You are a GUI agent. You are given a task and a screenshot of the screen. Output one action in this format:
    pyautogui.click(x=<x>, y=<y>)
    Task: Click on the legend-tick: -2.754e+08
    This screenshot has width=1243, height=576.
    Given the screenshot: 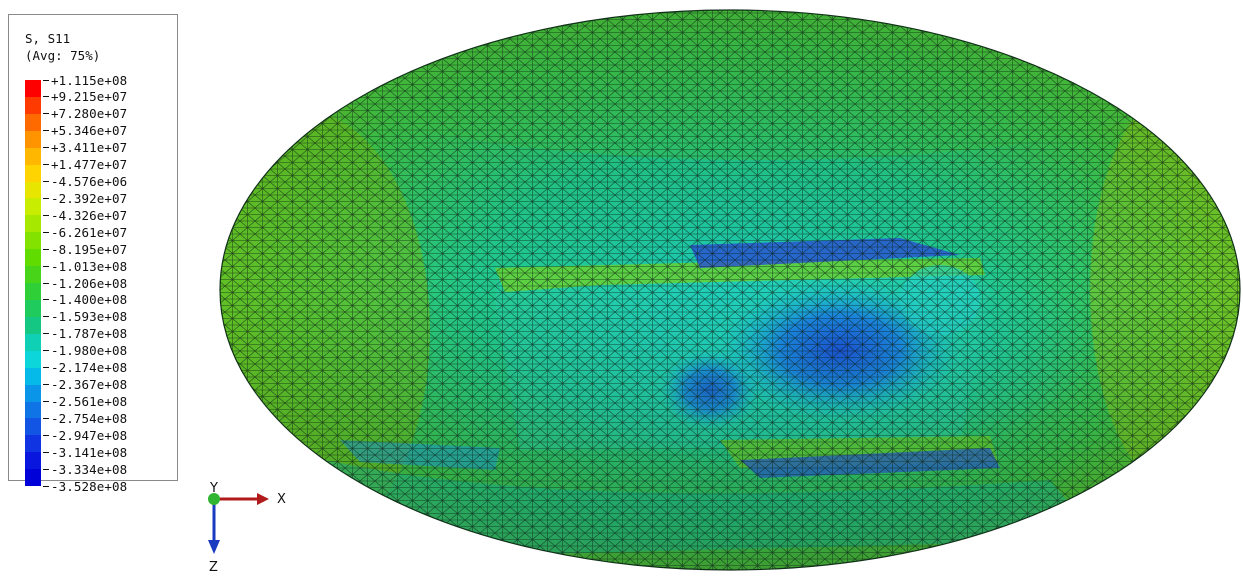 What is the action you would take?
    pyautogui.click(x=110, y=418)
    